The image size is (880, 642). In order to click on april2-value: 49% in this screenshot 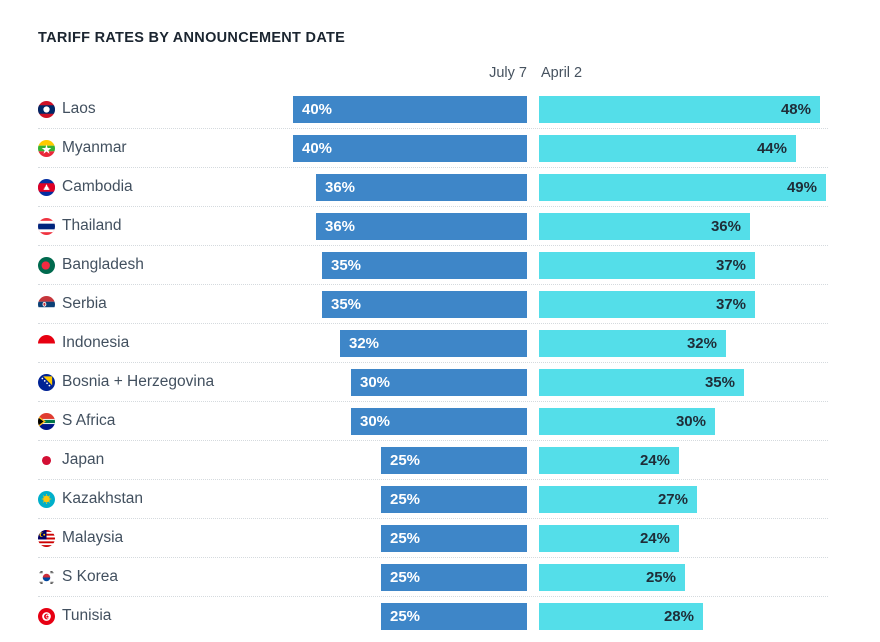, I will do `click(801, 187)`.